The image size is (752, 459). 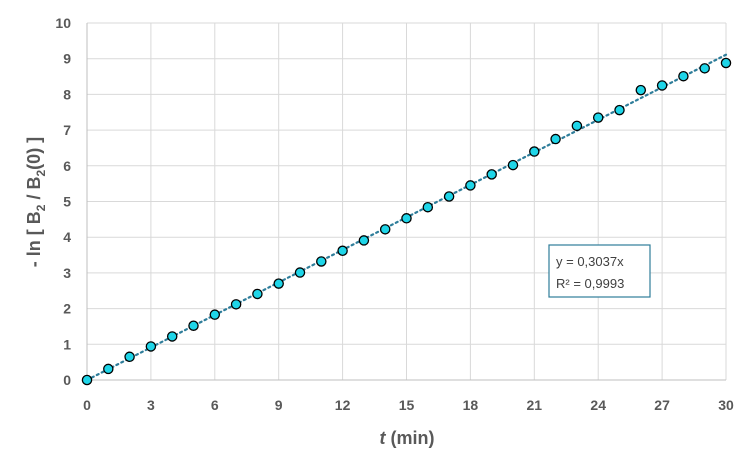 I want to click on x-tick-label: 12, so click(x=343, y=405).